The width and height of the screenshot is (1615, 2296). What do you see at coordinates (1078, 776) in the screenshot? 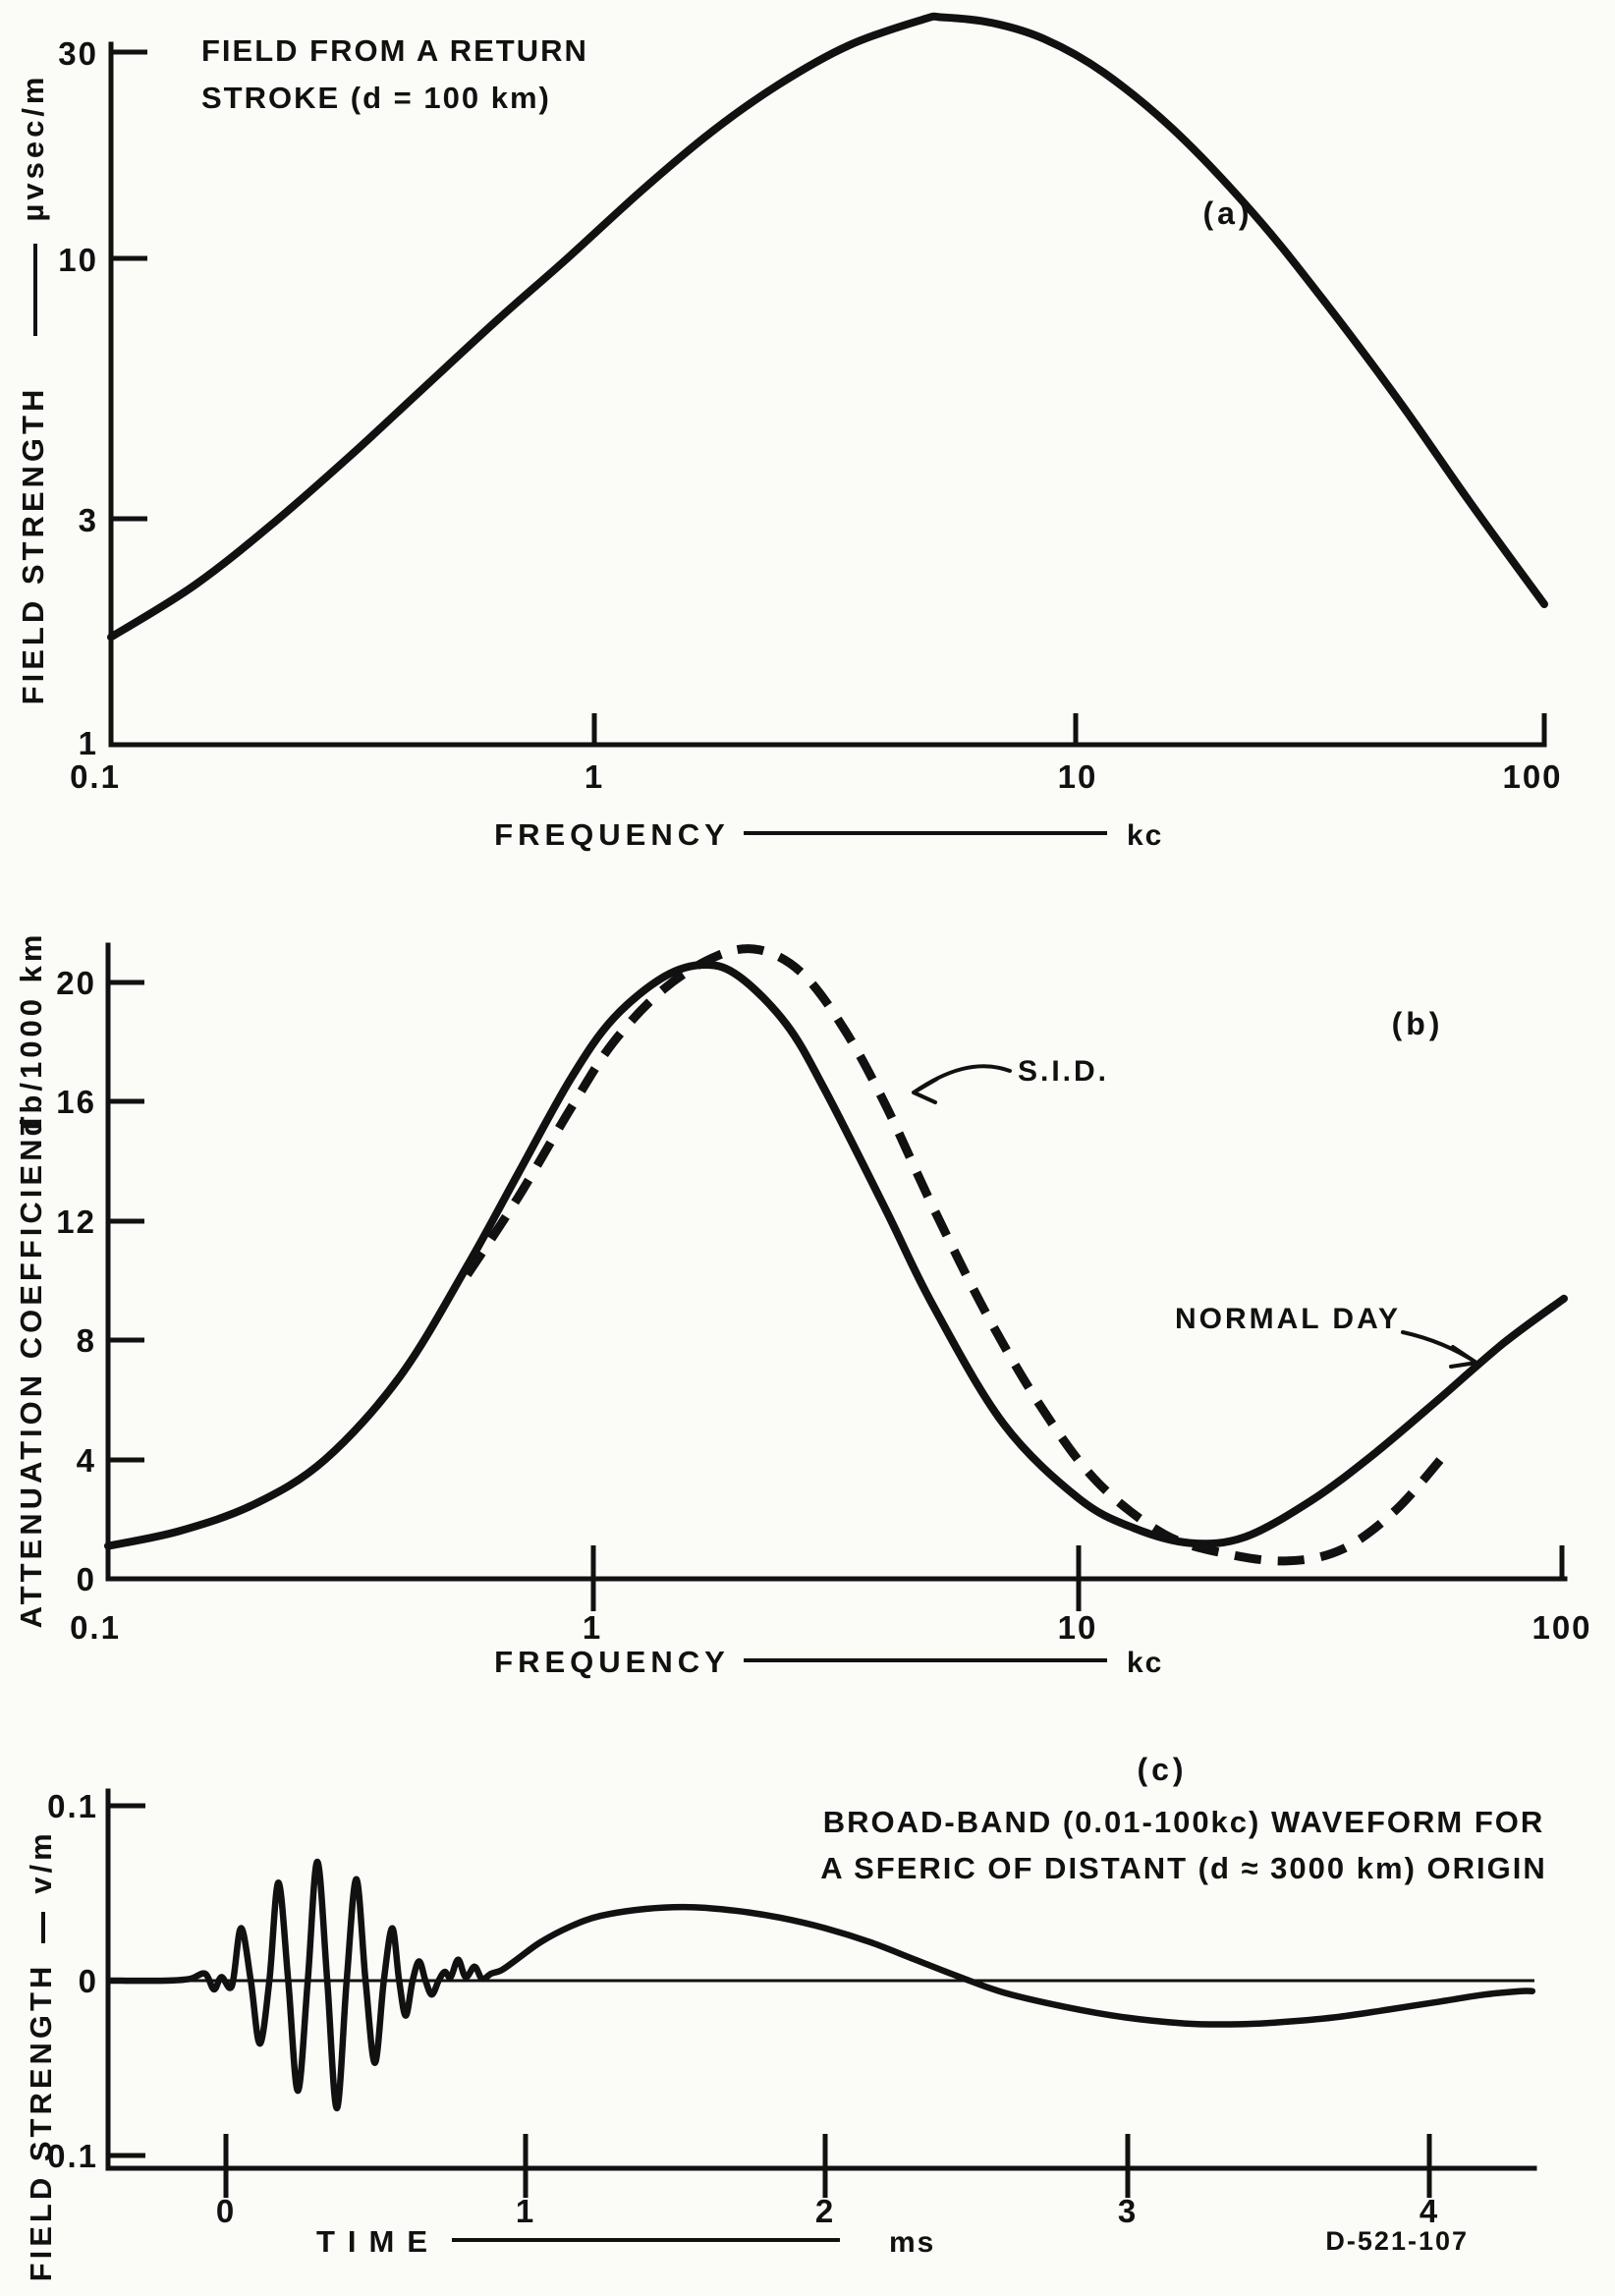
I see `panel-a-xtick-10: 10` at bounding box center [1078, 776].